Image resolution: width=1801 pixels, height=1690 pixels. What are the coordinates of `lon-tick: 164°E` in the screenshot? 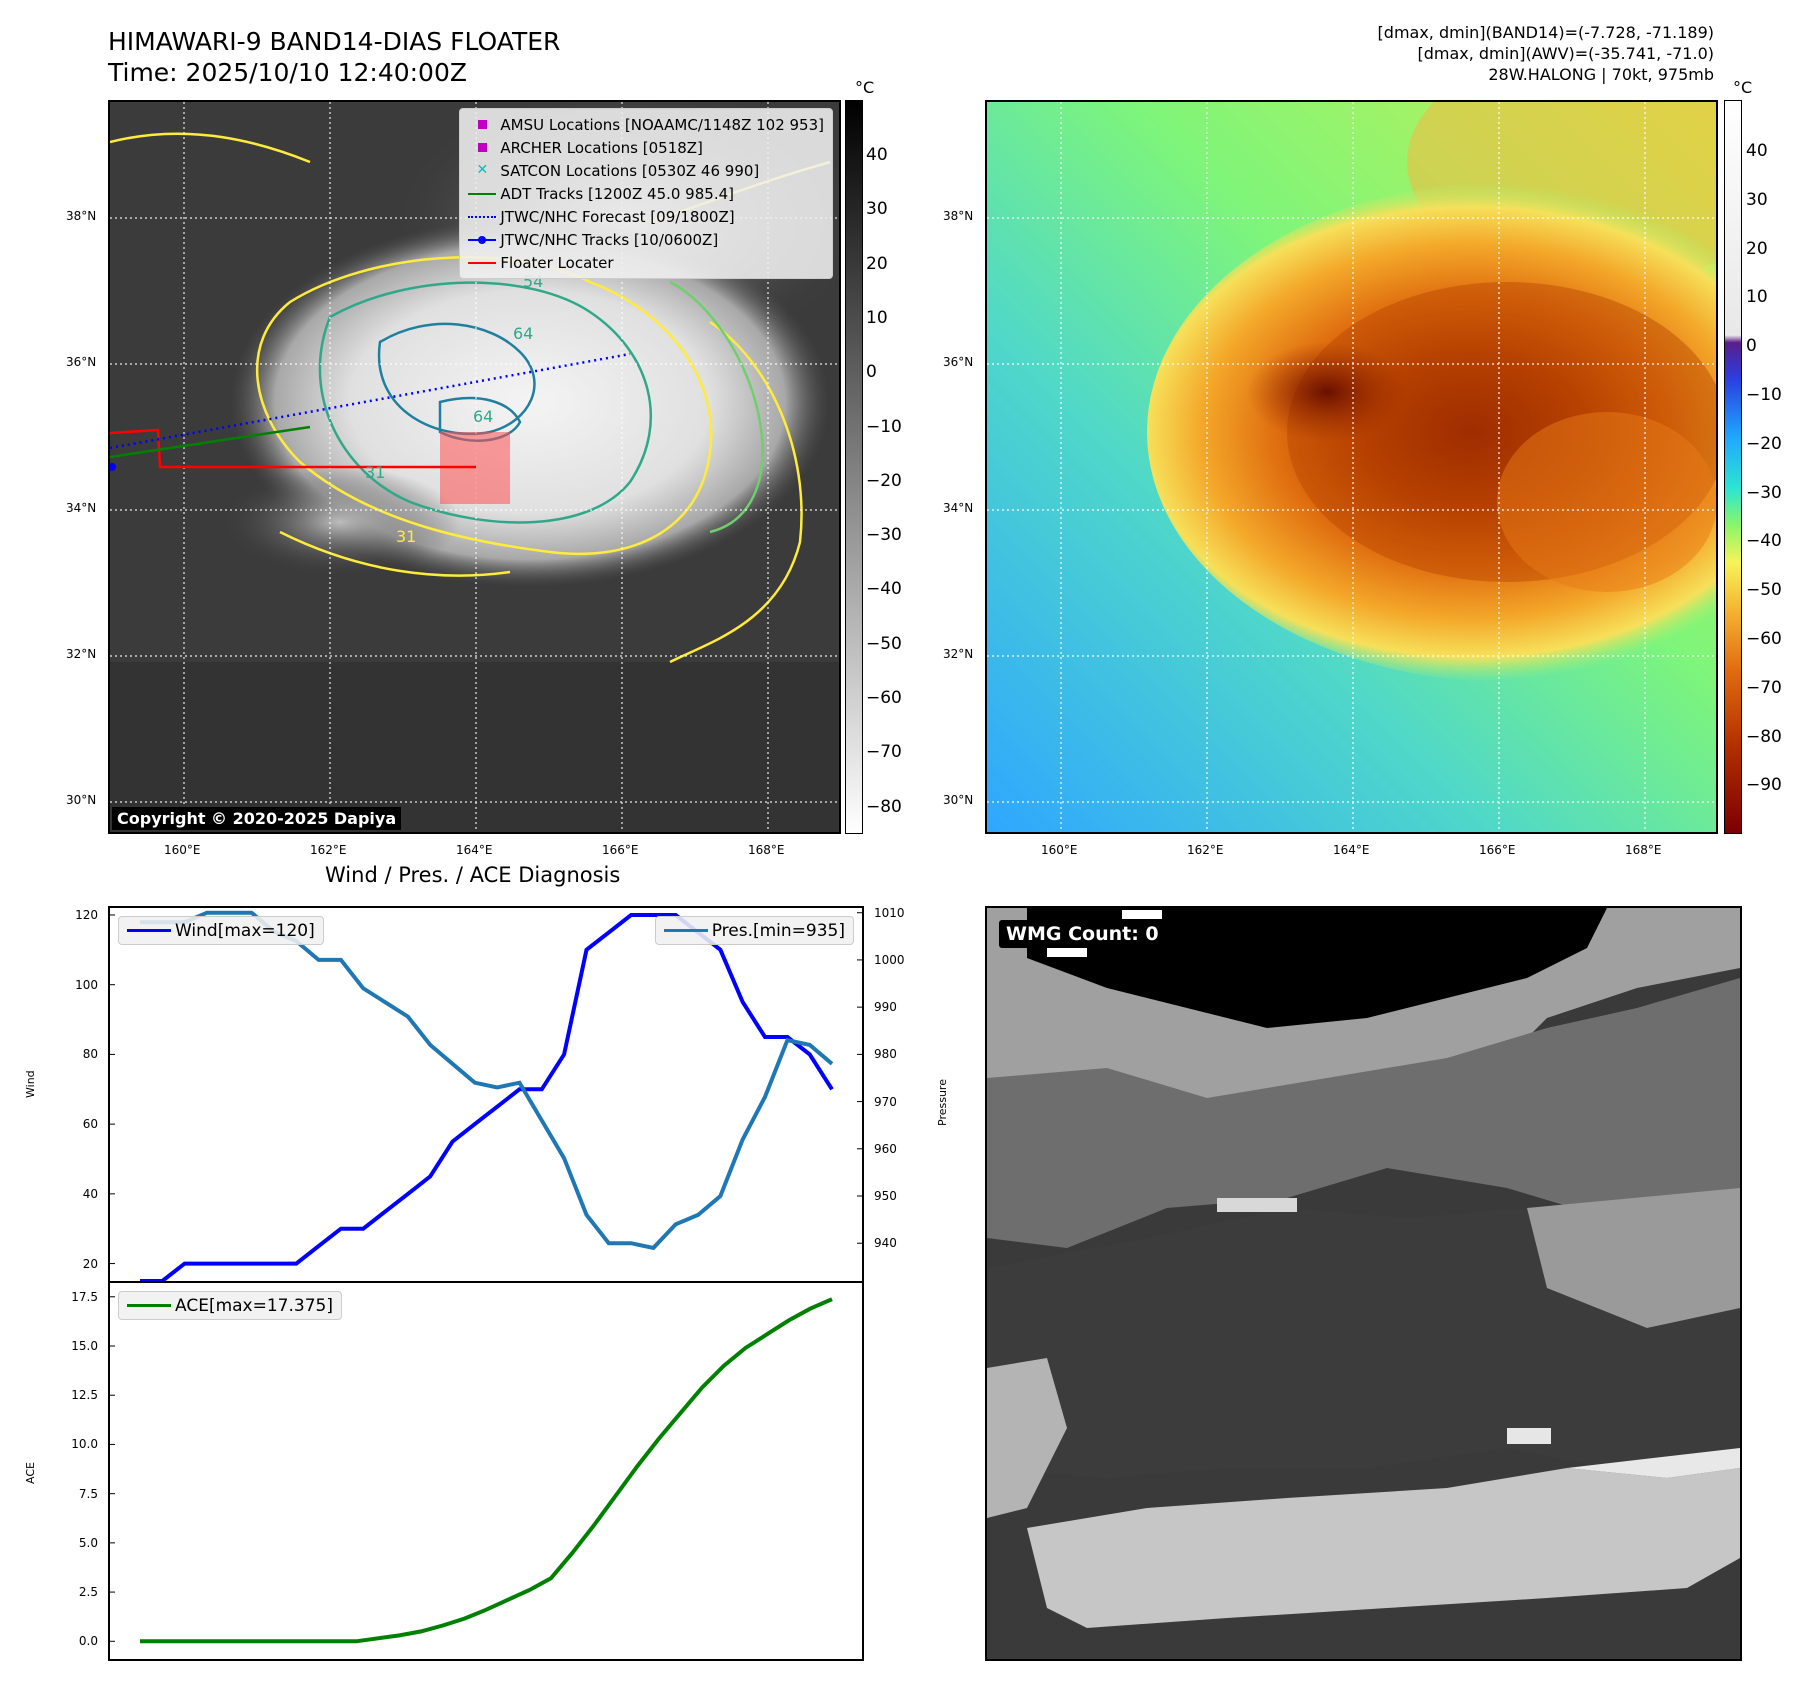 It's located at (474, 850).